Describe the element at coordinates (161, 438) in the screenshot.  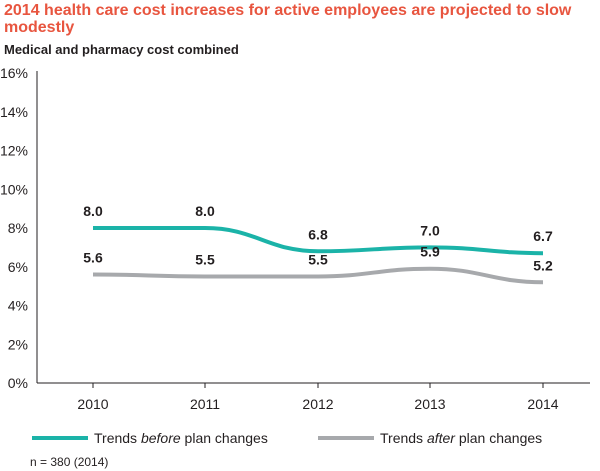
I see `legend-label-part: before` at that location.